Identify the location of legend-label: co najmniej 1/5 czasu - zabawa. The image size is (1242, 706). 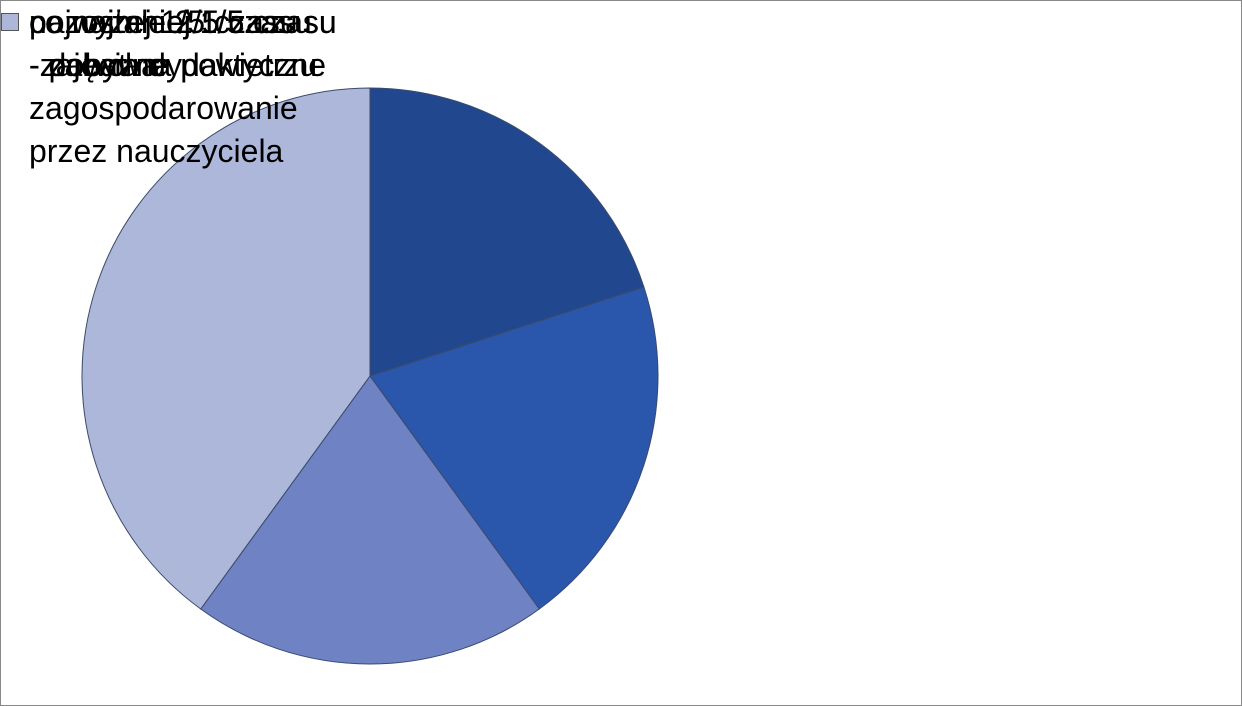
(183, 43).